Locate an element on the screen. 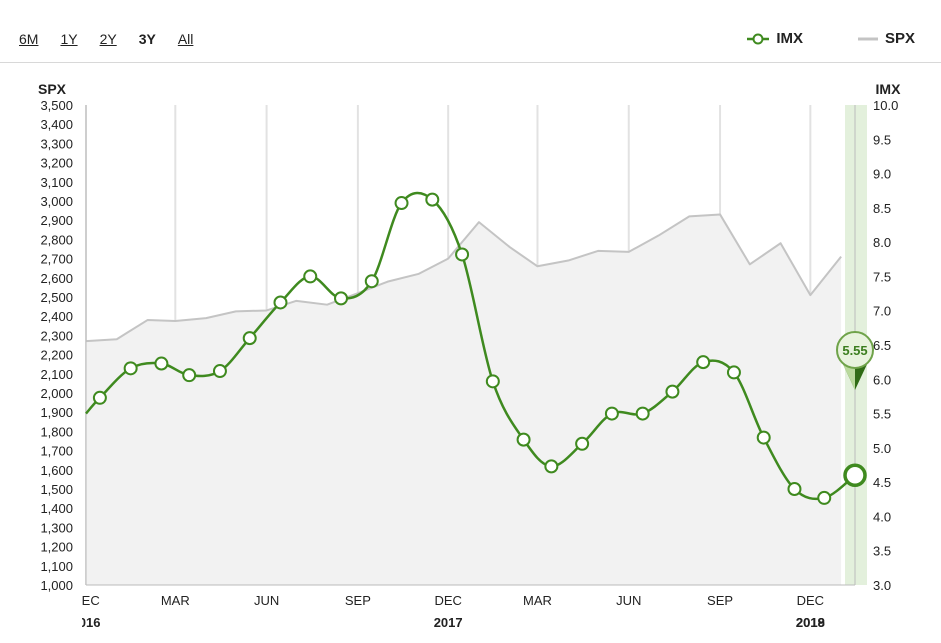 This screenshot has height=643, width=941. right-tick-label: 7.5 is located at coordinates (882, 276).